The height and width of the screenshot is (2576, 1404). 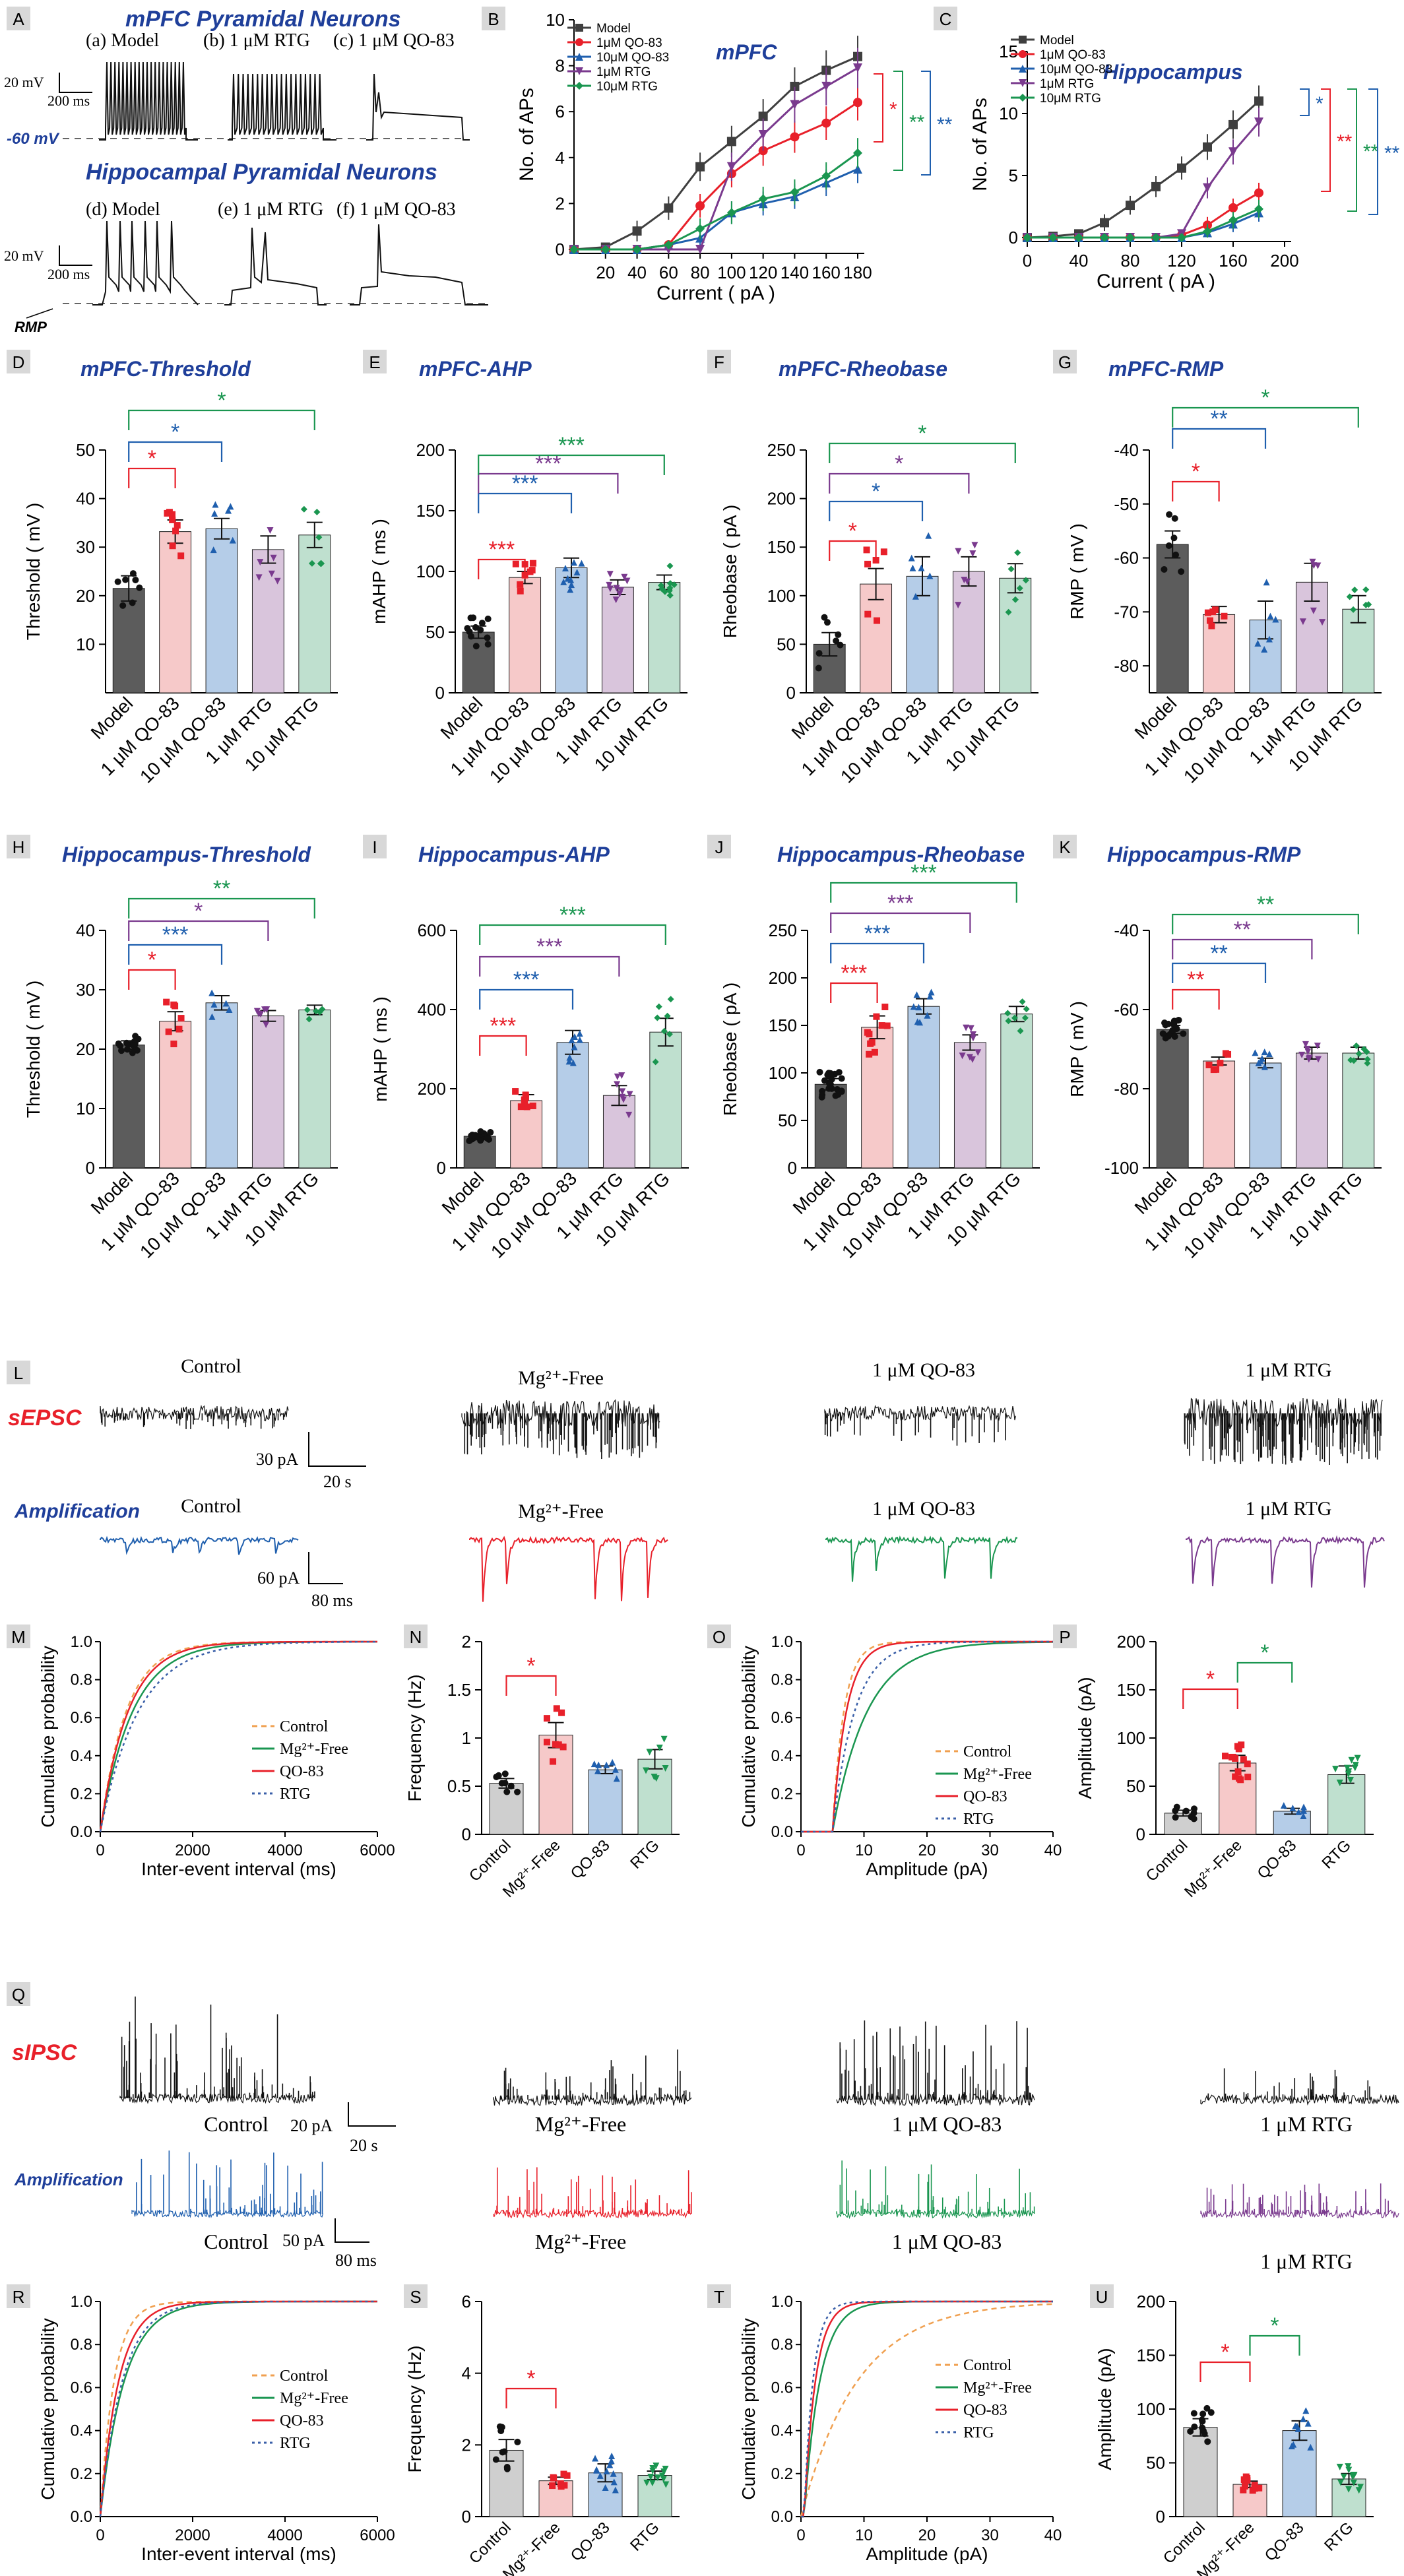 What do you see at coordinates (623, 72) in the screenshot?
I see `legend-entry: 1μM RTG` at bounding box center [623, 72].